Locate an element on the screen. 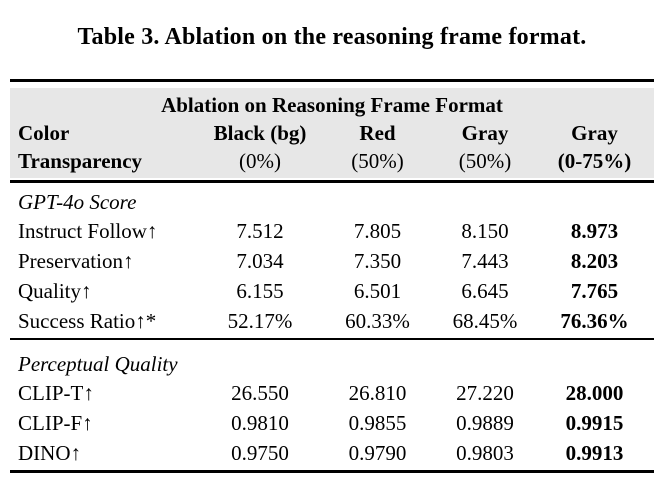 The width and height of the screenshot is (664, 490). cell-value-best: 76.36% is located at coordinates (594, 321).